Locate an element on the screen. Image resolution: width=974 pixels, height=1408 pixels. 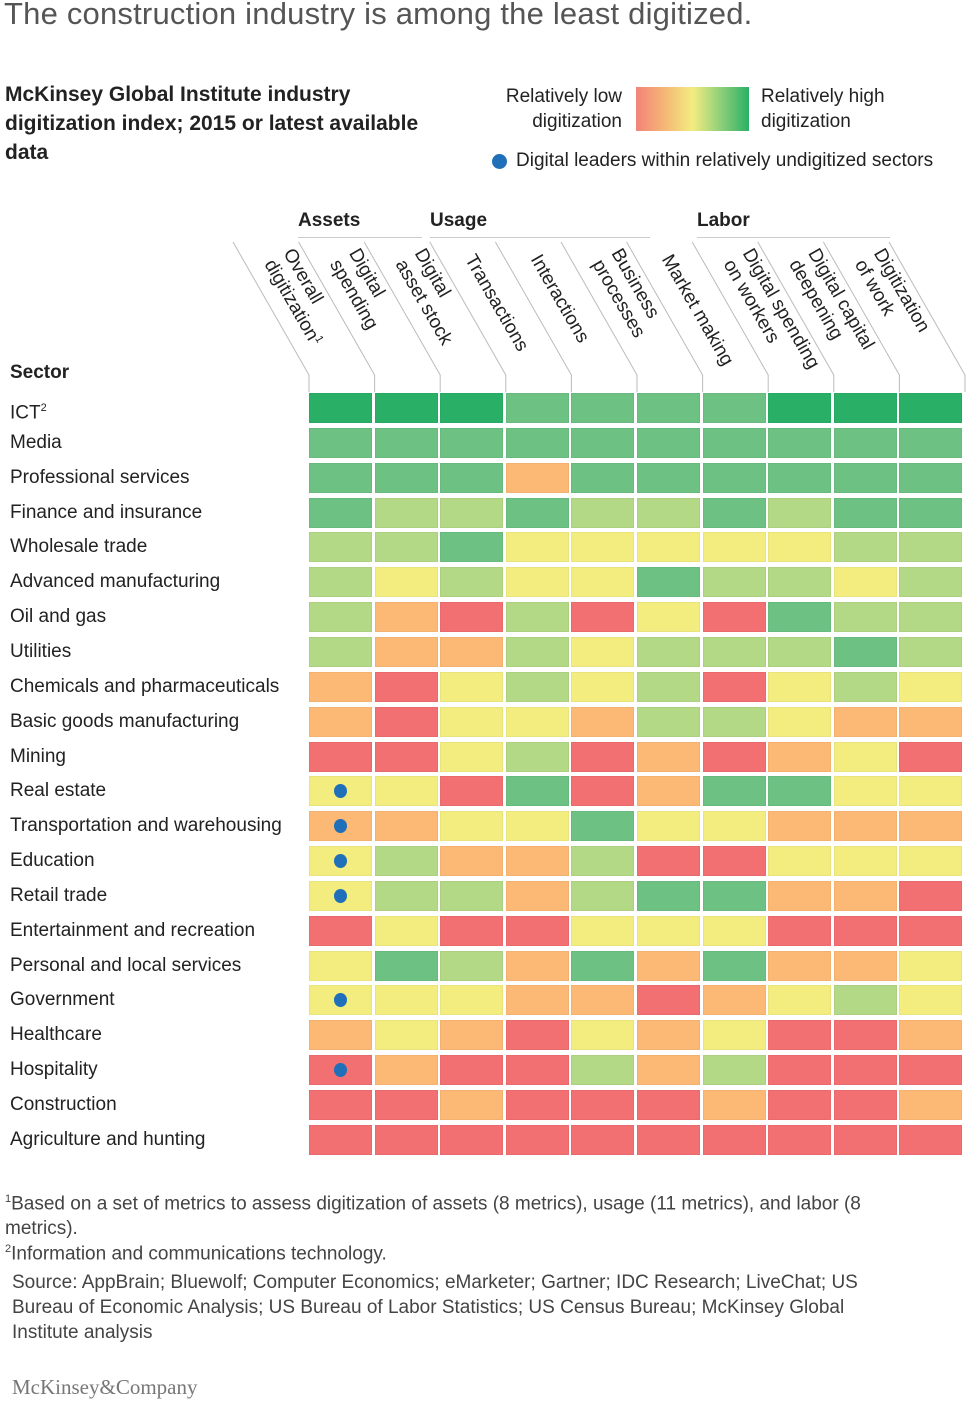
row-label: Wholesale trade is located at coordinates (79, 547).